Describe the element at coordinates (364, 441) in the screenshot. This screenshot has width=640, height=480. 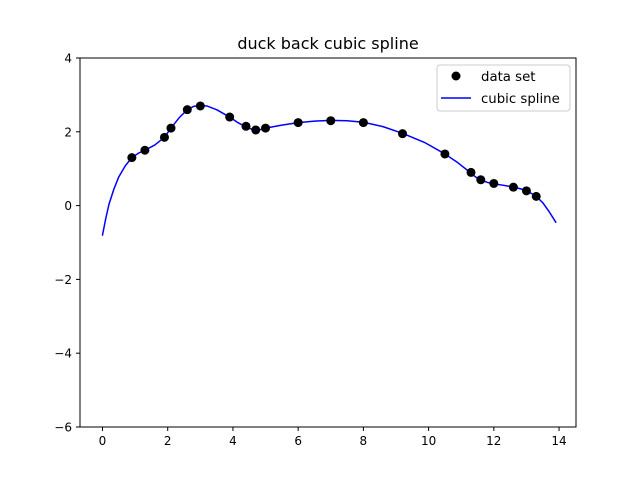
I see `x-tick-label: 8` at that location.